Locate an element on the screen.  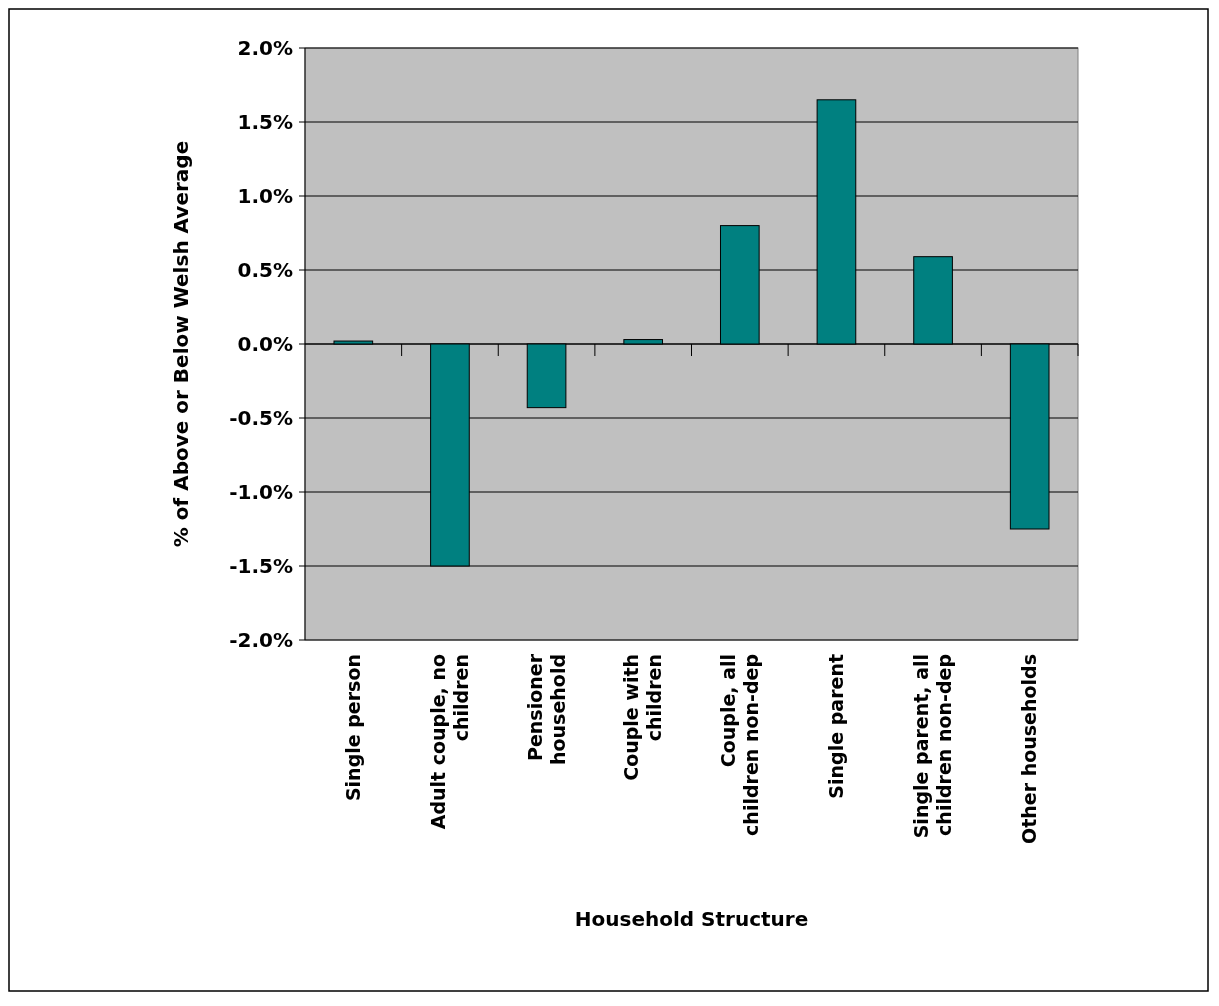
y-tick-label: 2.0% is located at coordinates (265, 48).